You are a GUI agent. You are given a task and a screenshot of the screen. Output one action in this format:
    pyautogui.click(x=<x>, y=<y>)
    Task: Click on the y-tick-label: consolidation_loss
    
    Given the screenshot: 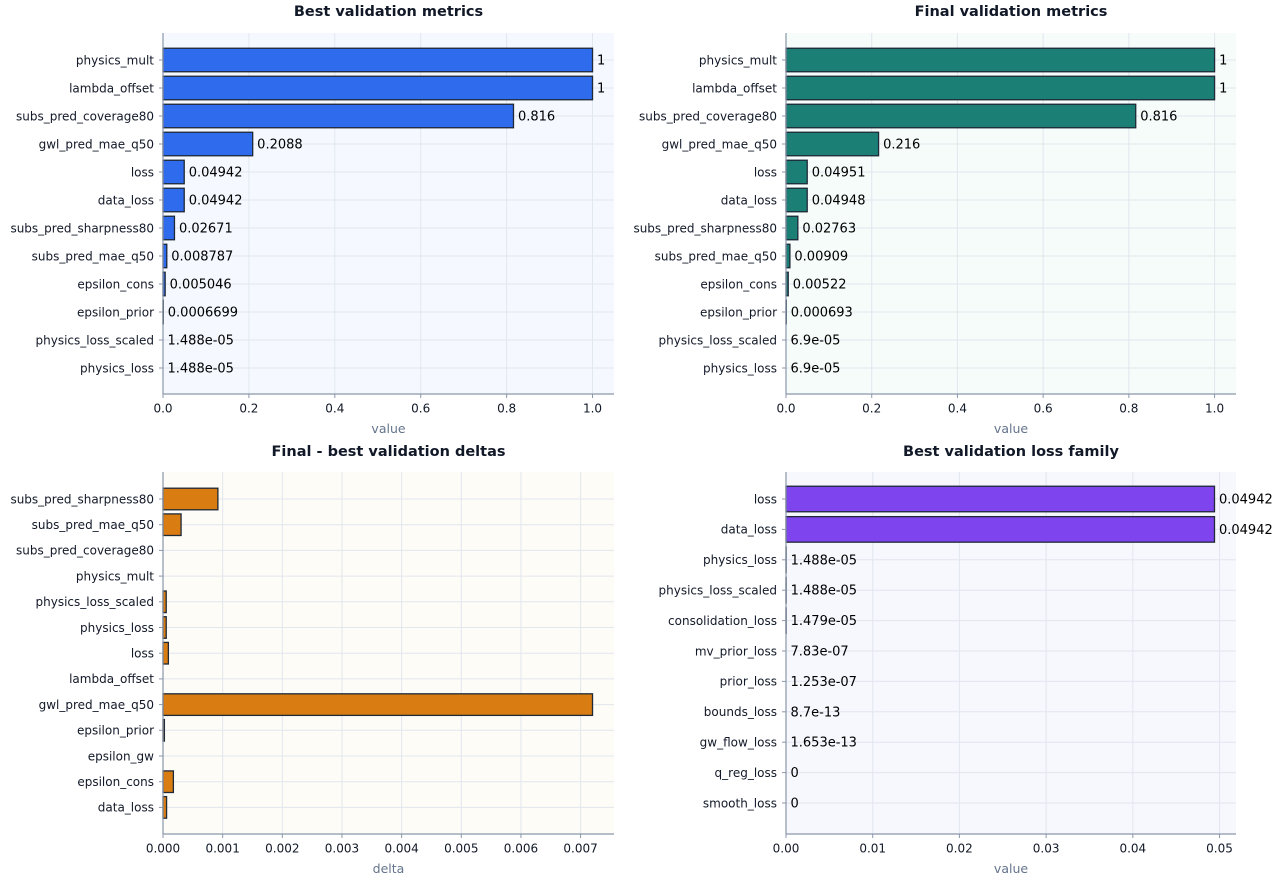 What is the action you would take?
    pyautogui.click(x=722, y=621)
    